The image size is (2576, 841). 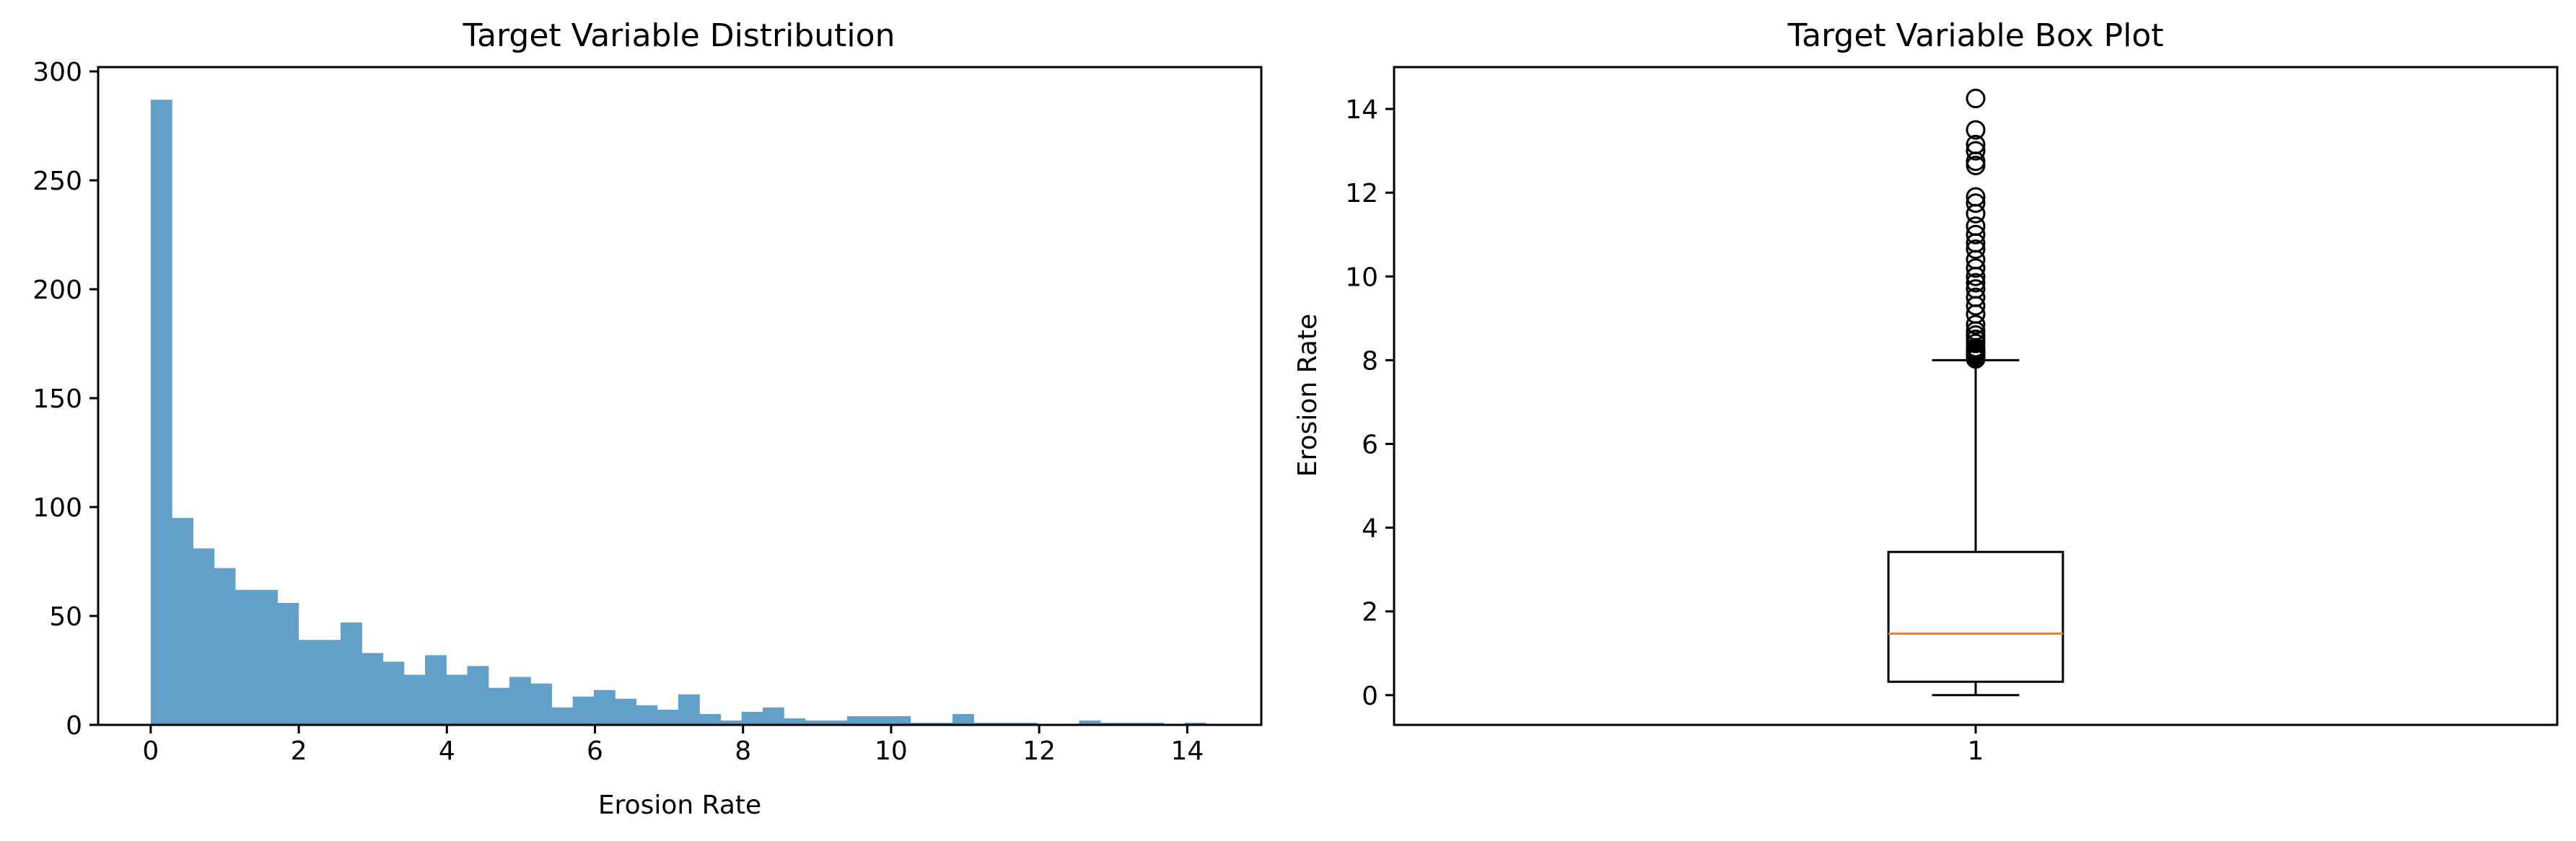 I want to click on boxplot-x-tick-label: 1, so click(x=1976, y=751).